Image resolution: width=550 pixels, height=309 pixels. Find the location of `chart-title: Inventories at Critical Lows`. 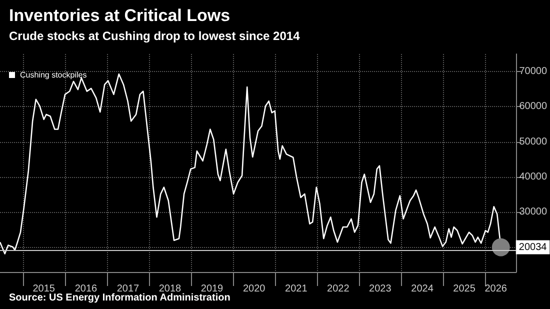

chart-title: Inventories at Critical Lows is located at coordinates (119, 15).